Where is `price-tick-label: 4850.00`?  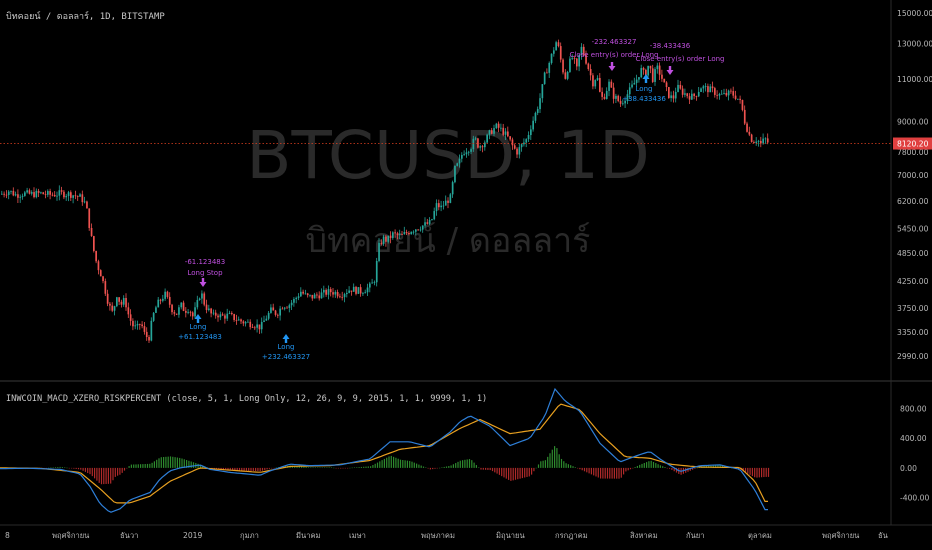
price-tick-label: 4850.00 is located at coordinates (913, 253).